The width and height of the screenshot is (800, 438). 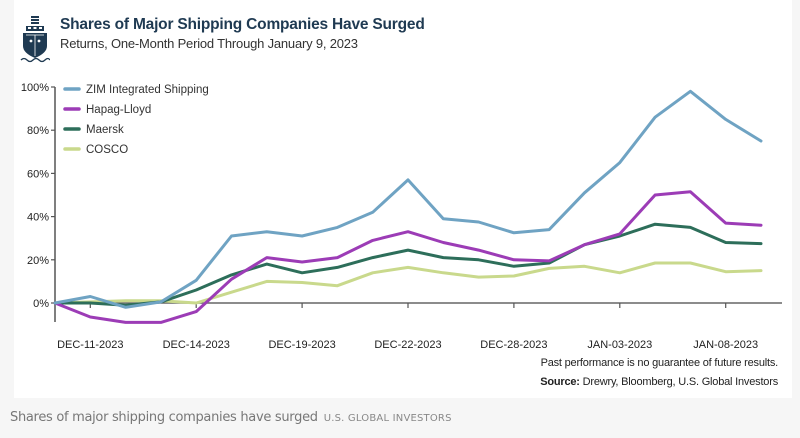 I want to click on y-tick-label: 80%, so click(x=38, y=131).